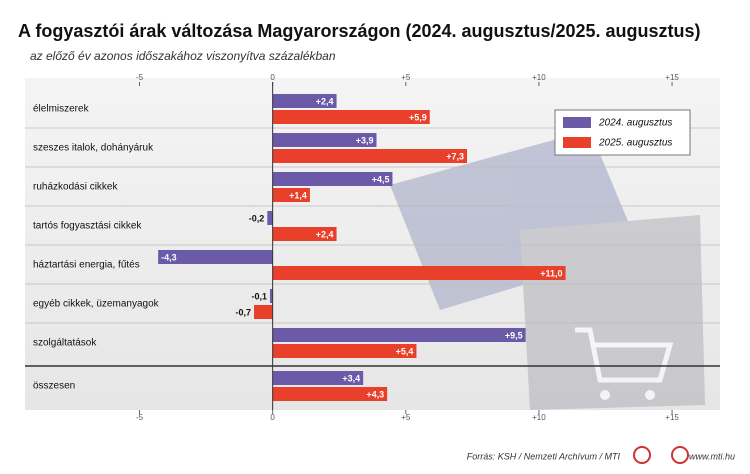  Describe the element at coordinates (65, 343) in the screenshot. I see `category-label: szolgáltatások` at that location.